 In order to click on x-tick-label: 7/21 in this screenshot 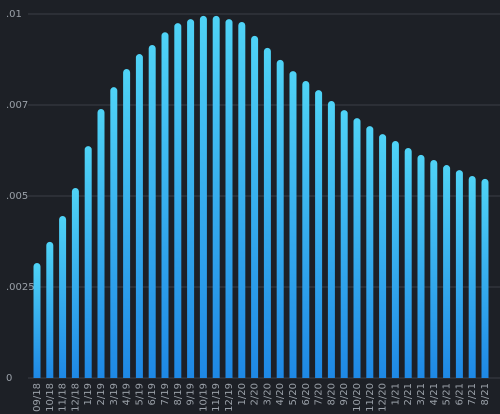, I will do `click(472, 394)`.